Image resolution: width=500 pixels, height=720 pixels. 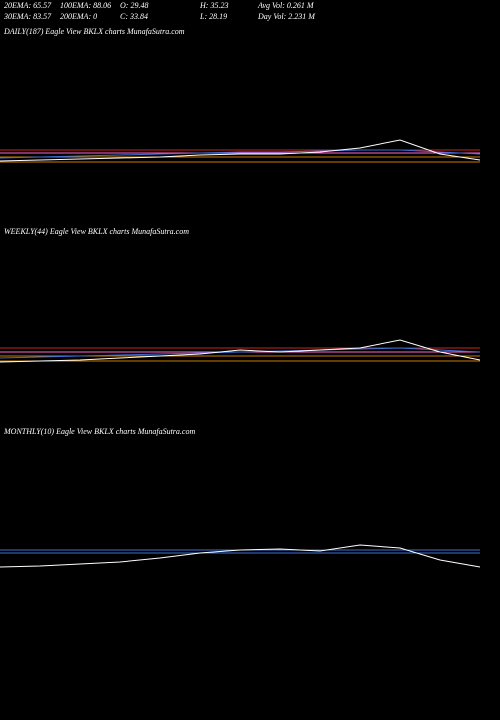 What do you see at coordinates (134, 5) in the screenshot?
I see `header-stat: O: 29.48` at bounding box center [134, 5].